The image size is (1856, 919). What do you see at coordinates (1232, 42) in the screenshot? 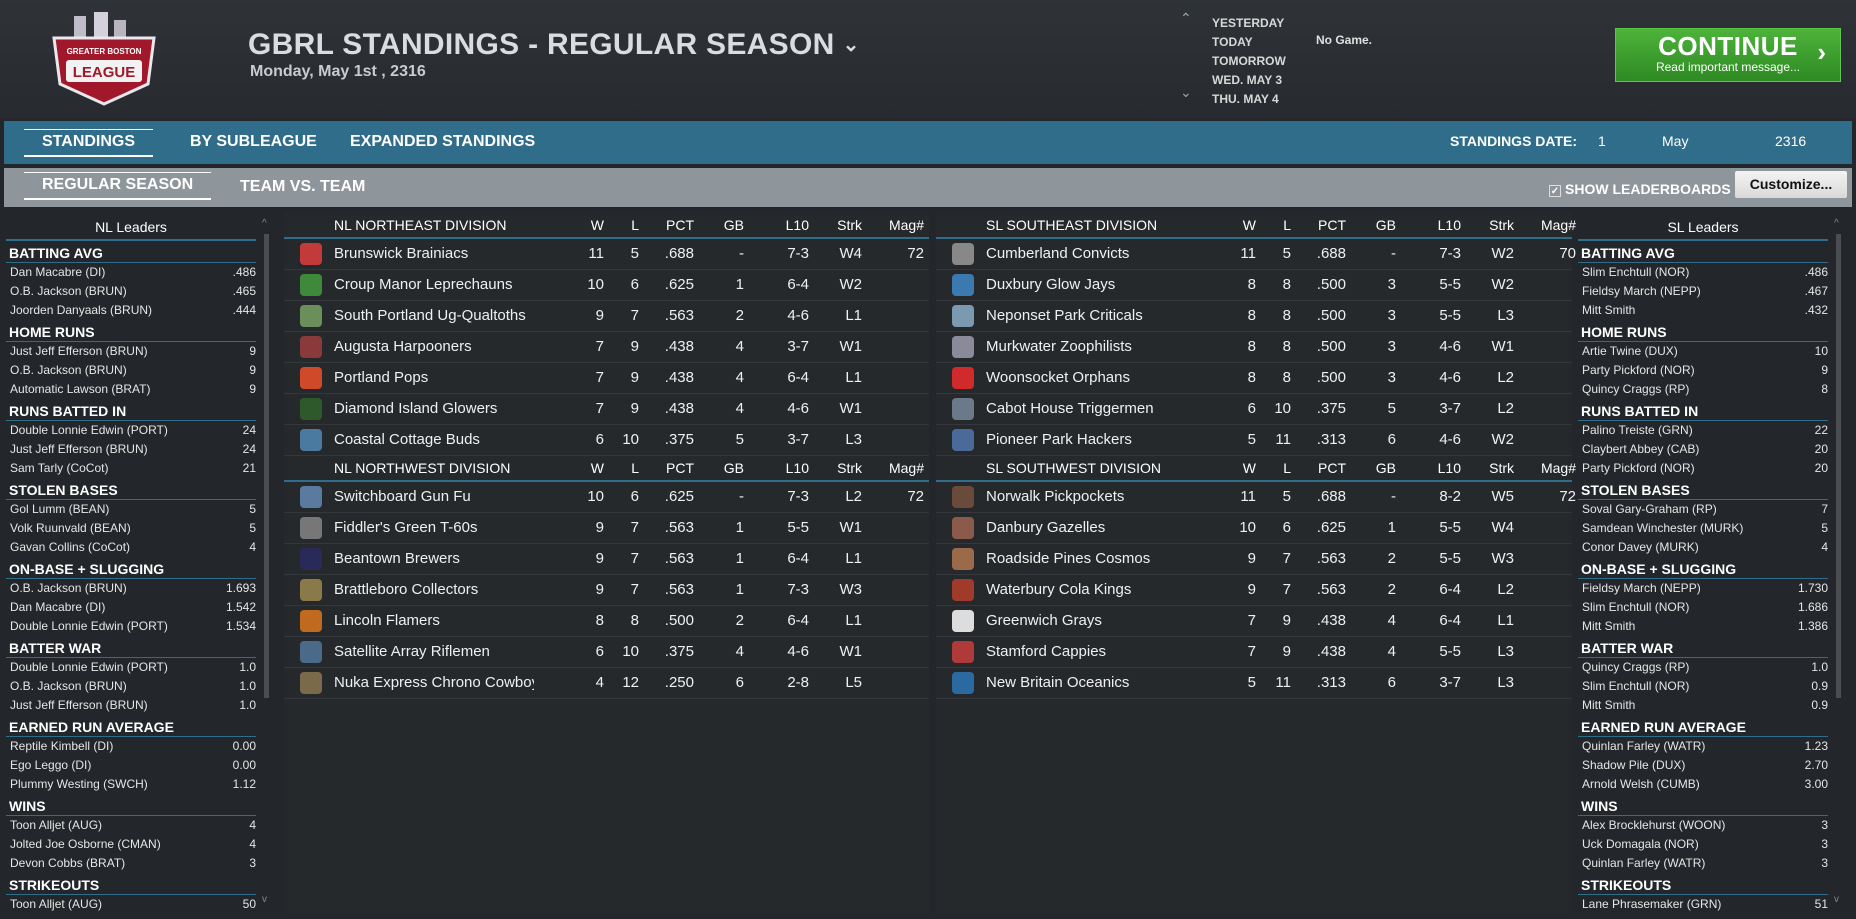
I see `day-today: TODAY` at bounding box center [1232, 42].